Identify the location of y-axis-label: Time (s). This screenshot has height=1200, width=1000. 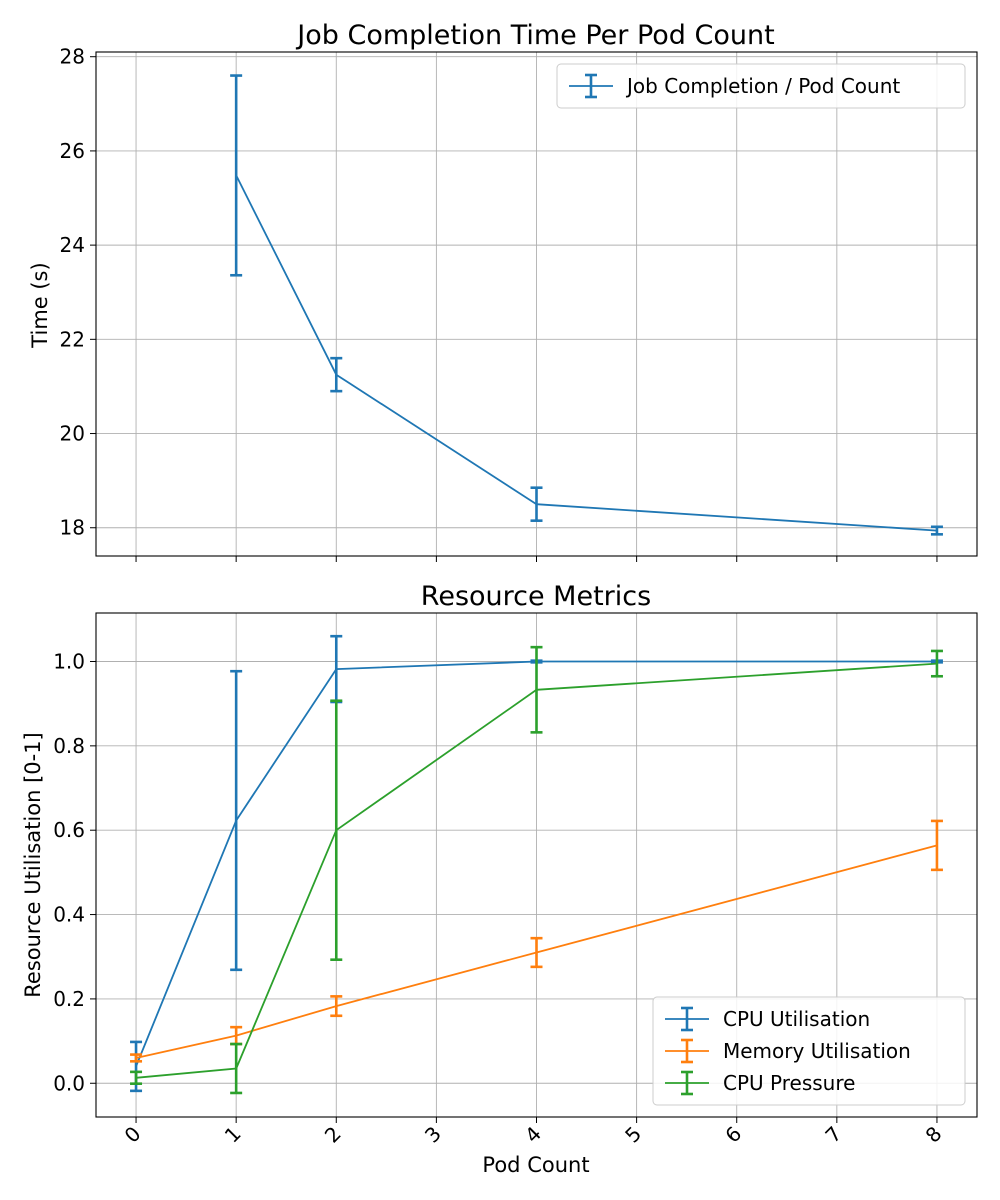
(40, 305).